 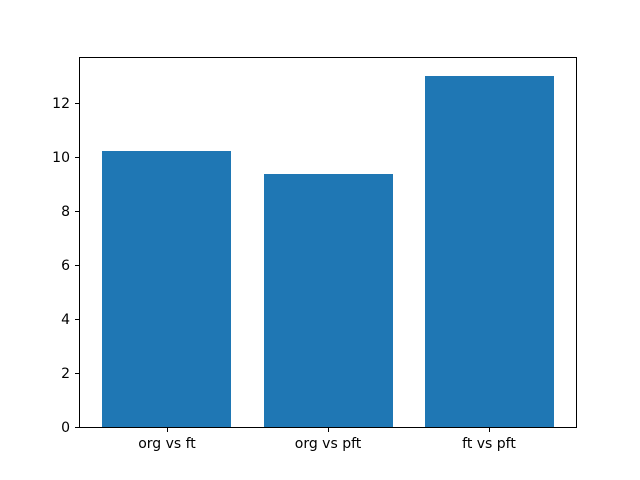 What do you see at coordinates (65, 320) in the screenshot?
I see `y-tick-label: 4` at bounding box center [65, 320].